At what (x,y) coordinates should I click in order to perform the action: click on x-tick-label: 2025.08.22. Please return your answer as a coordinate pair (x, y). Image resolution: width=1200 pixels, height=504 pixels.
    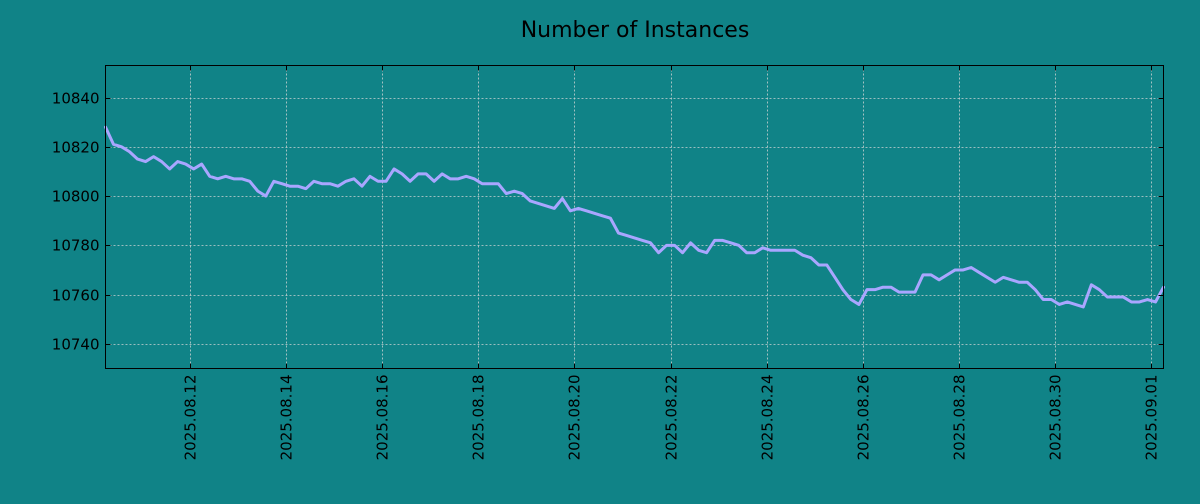
    Looking at the image, I should click on (672, 418).